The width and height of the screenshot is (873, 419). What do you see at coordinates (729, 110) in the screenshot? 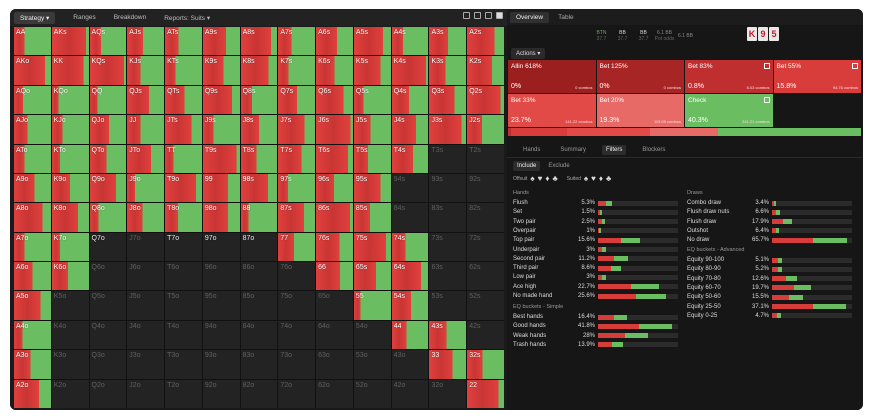
I see `action-check: Check 40.3% 241.21 combos` at bounding box center [729, 110].